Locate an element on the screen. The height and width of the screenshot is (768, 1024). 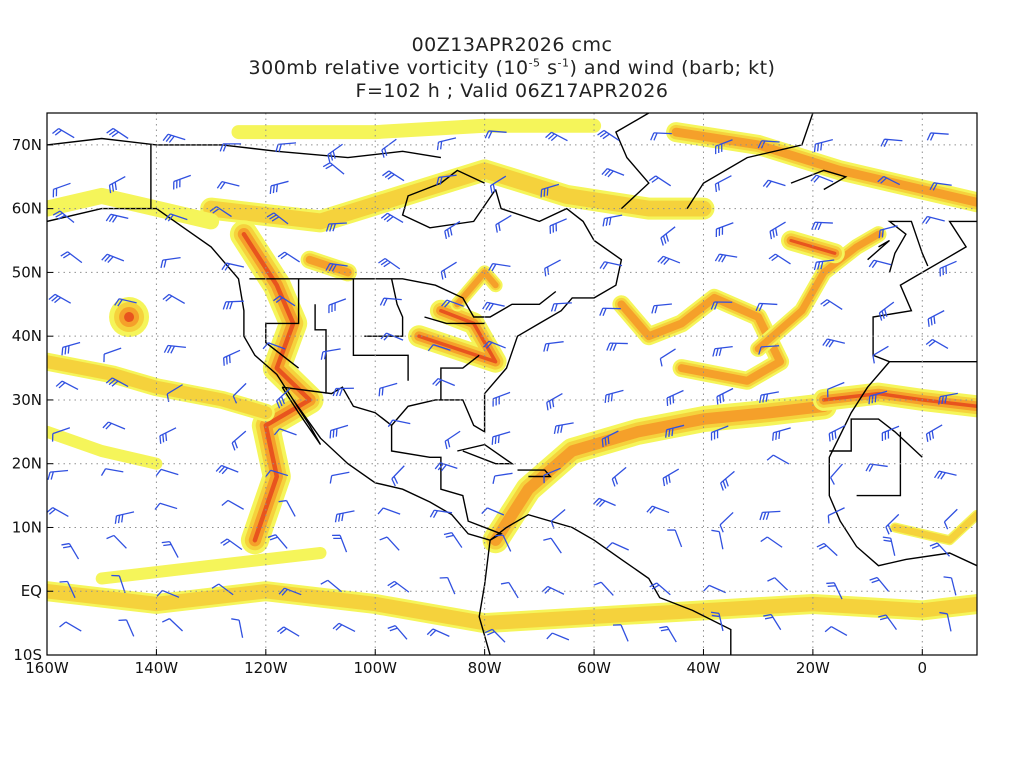
lon-tick-label: 40W is located at coordinates (704, 668).